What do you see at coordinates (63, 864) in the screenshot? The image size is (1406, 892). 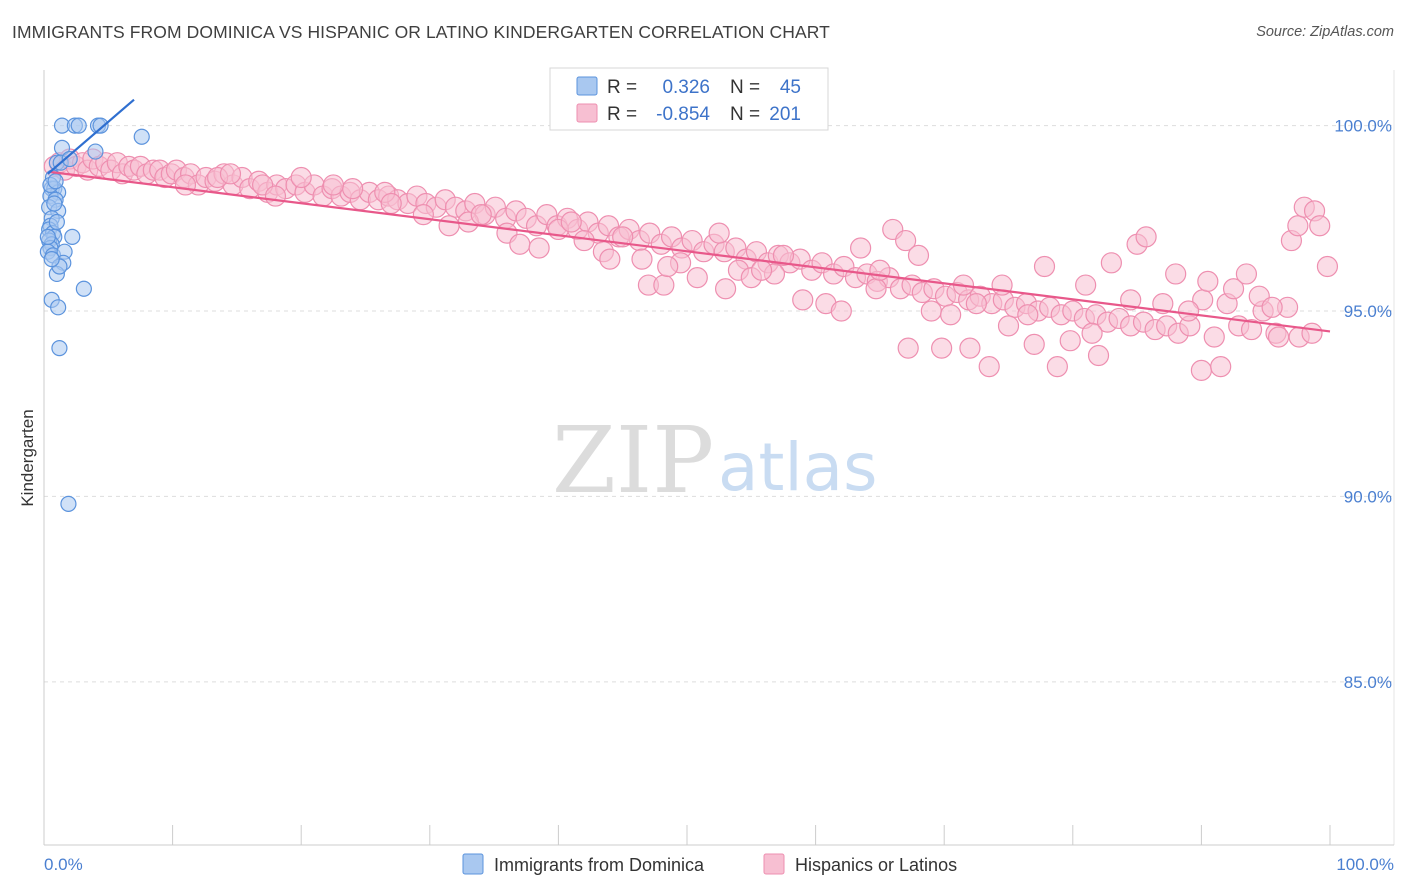 I see `x-tick-label-min: 0.0%` at bounding box center [63, 864].